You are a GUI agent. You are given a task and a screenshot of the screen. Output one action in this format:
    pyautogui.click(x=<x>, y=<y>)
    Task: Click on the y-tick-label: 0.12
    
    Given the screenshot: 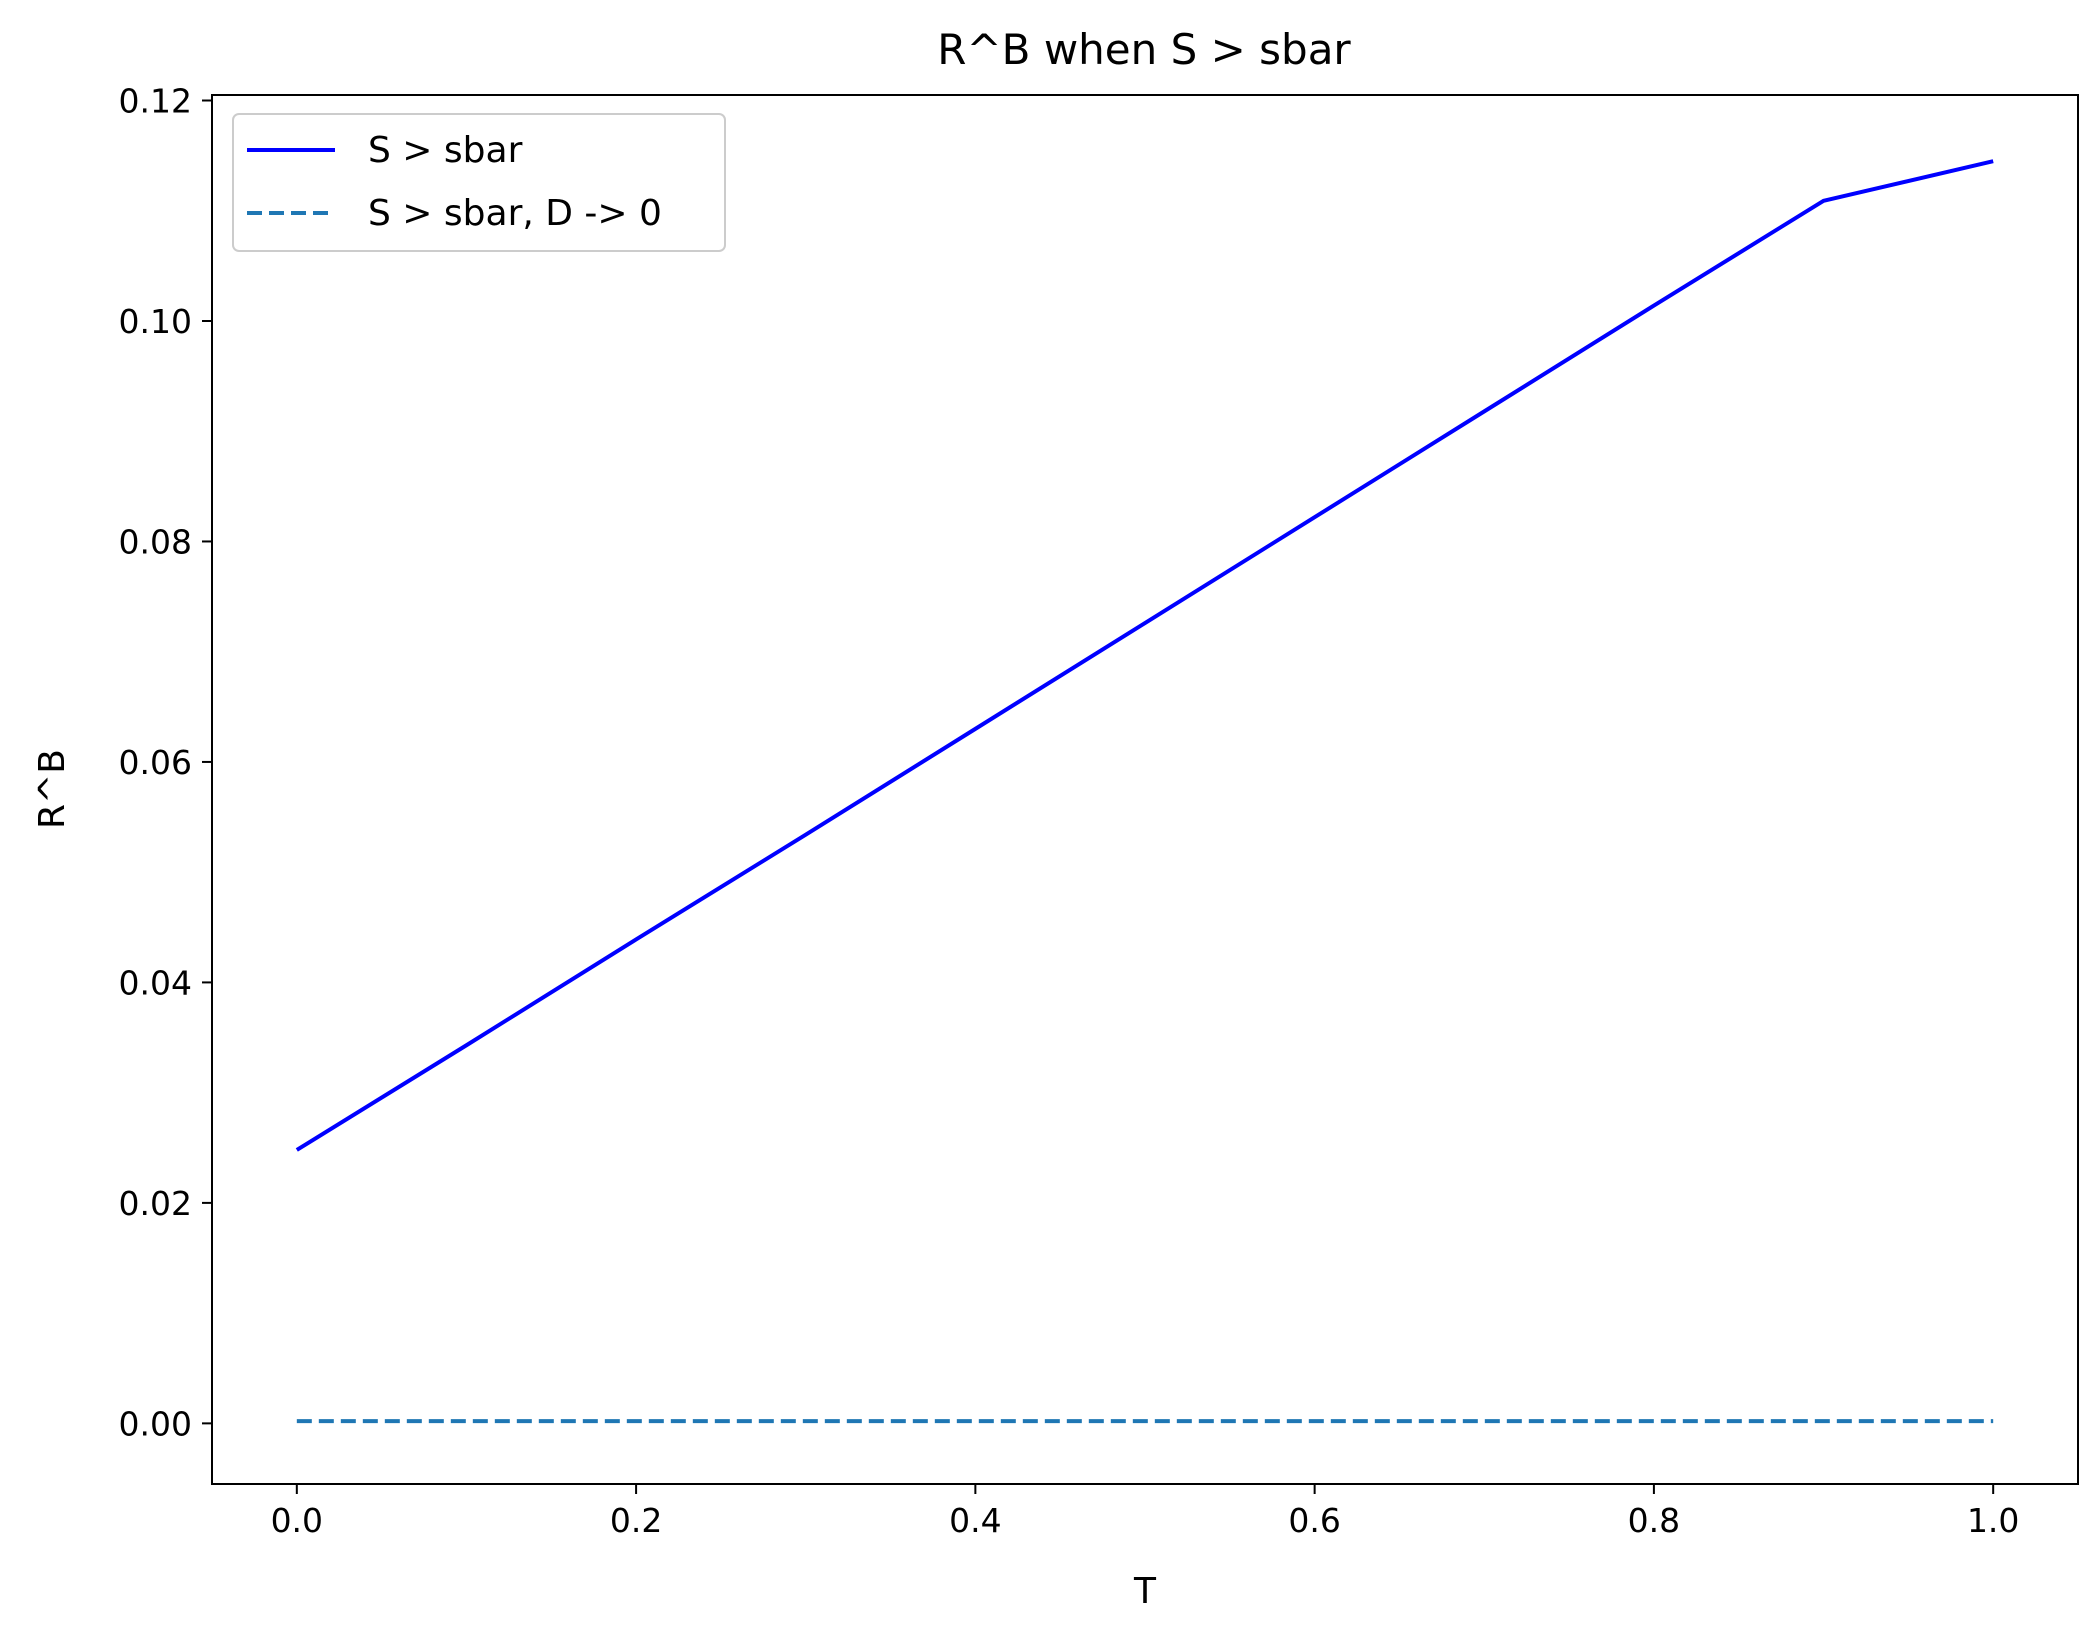 What is the action you would take?
    pyautogui.click(x=155, y=101)
    